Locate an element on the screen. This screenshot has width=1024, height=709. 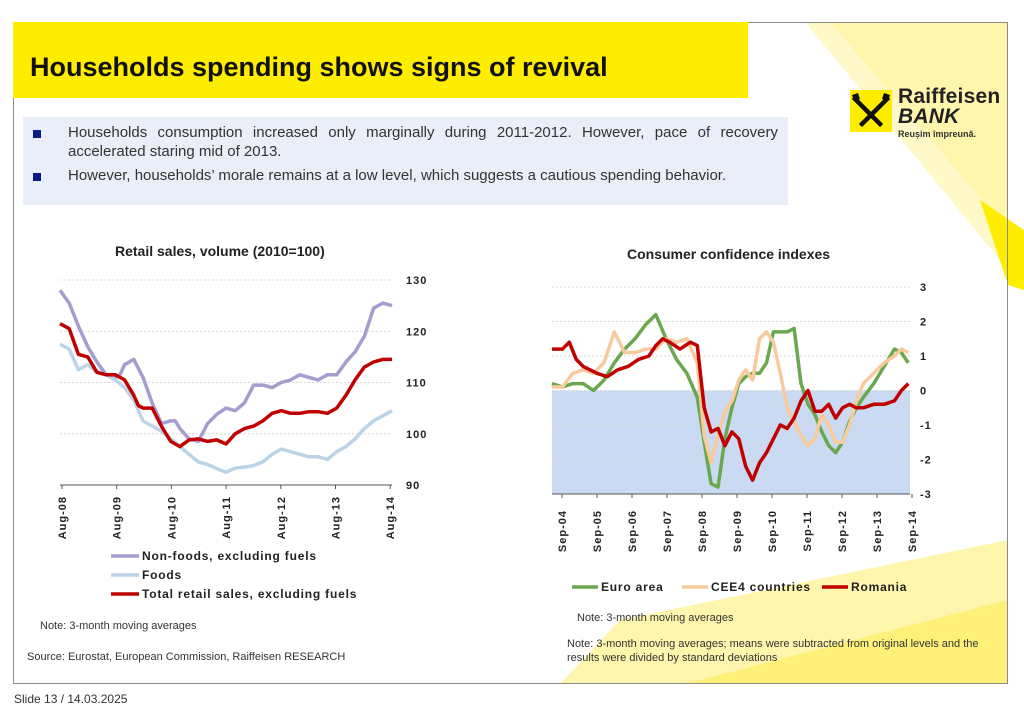
x-tick-label: Aug-14 is located at coordinates (391, 517).